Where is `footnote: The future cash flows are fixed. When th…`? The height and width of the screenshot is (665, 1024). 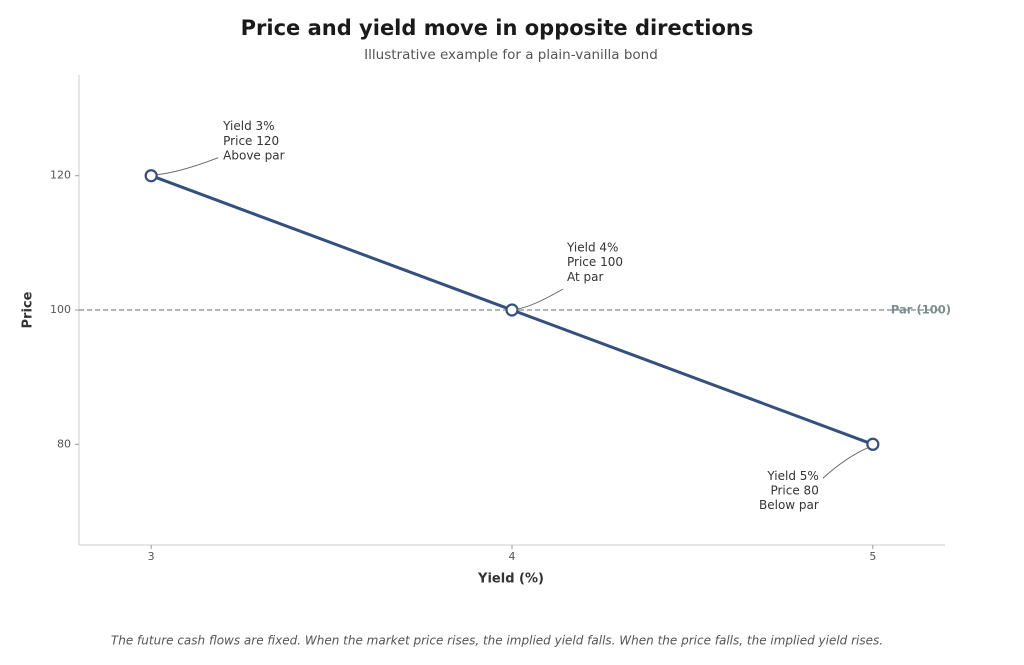
footnote: The future cash flows are fixed. When th… is located at coordinates (497, 641).